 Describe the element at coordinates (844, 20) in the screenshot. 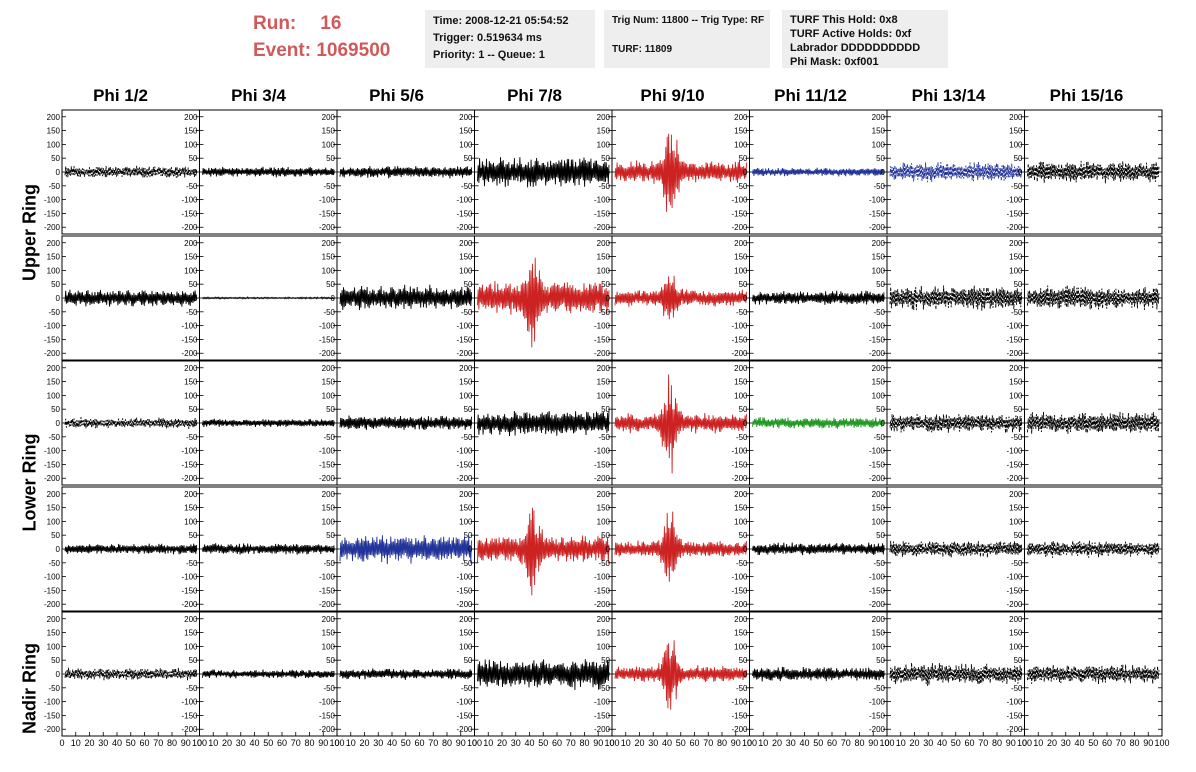

I see `turf-hold-text: TURF This Hold: 0x8` at that location.